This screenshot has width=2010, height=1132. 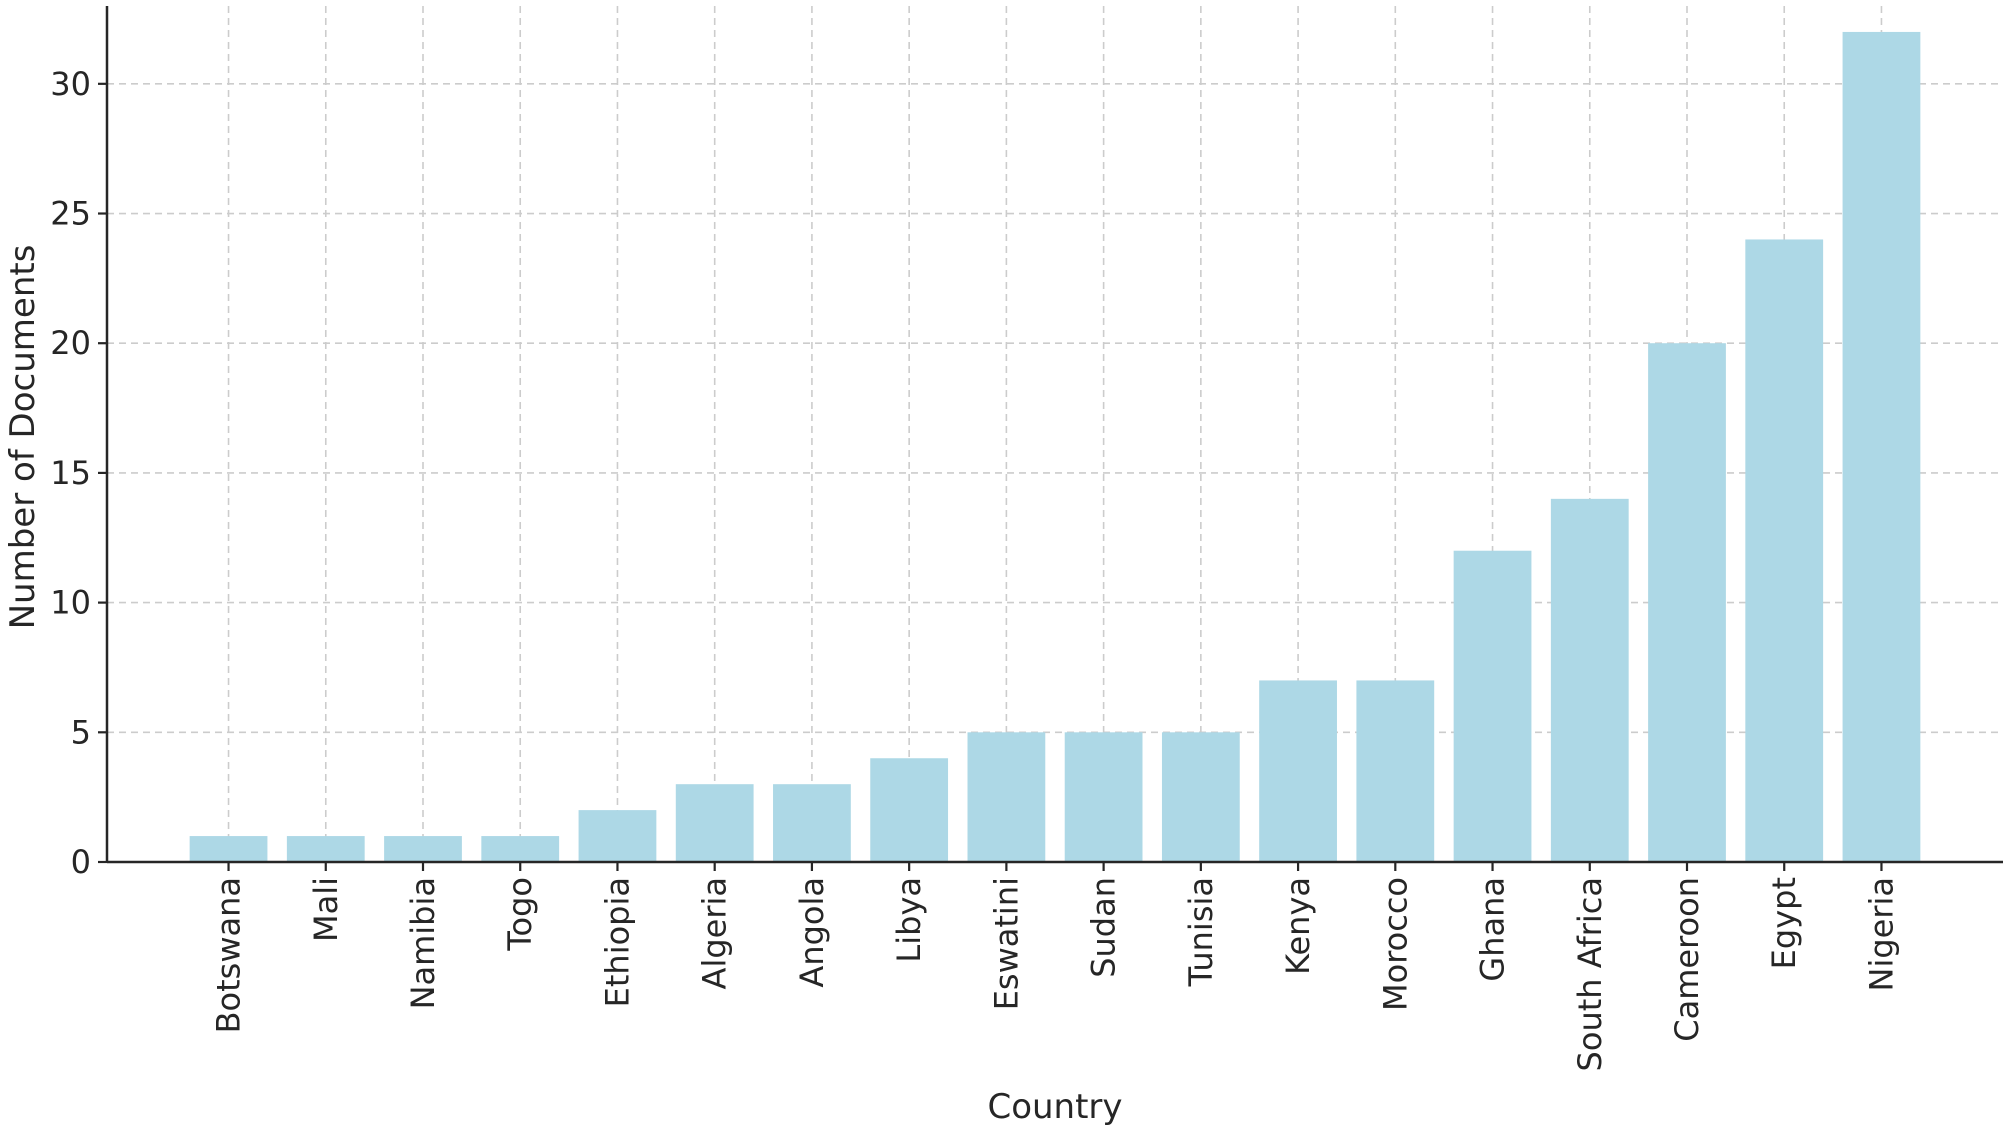 I want to click on bar-libya, so click(x=909, y=810).